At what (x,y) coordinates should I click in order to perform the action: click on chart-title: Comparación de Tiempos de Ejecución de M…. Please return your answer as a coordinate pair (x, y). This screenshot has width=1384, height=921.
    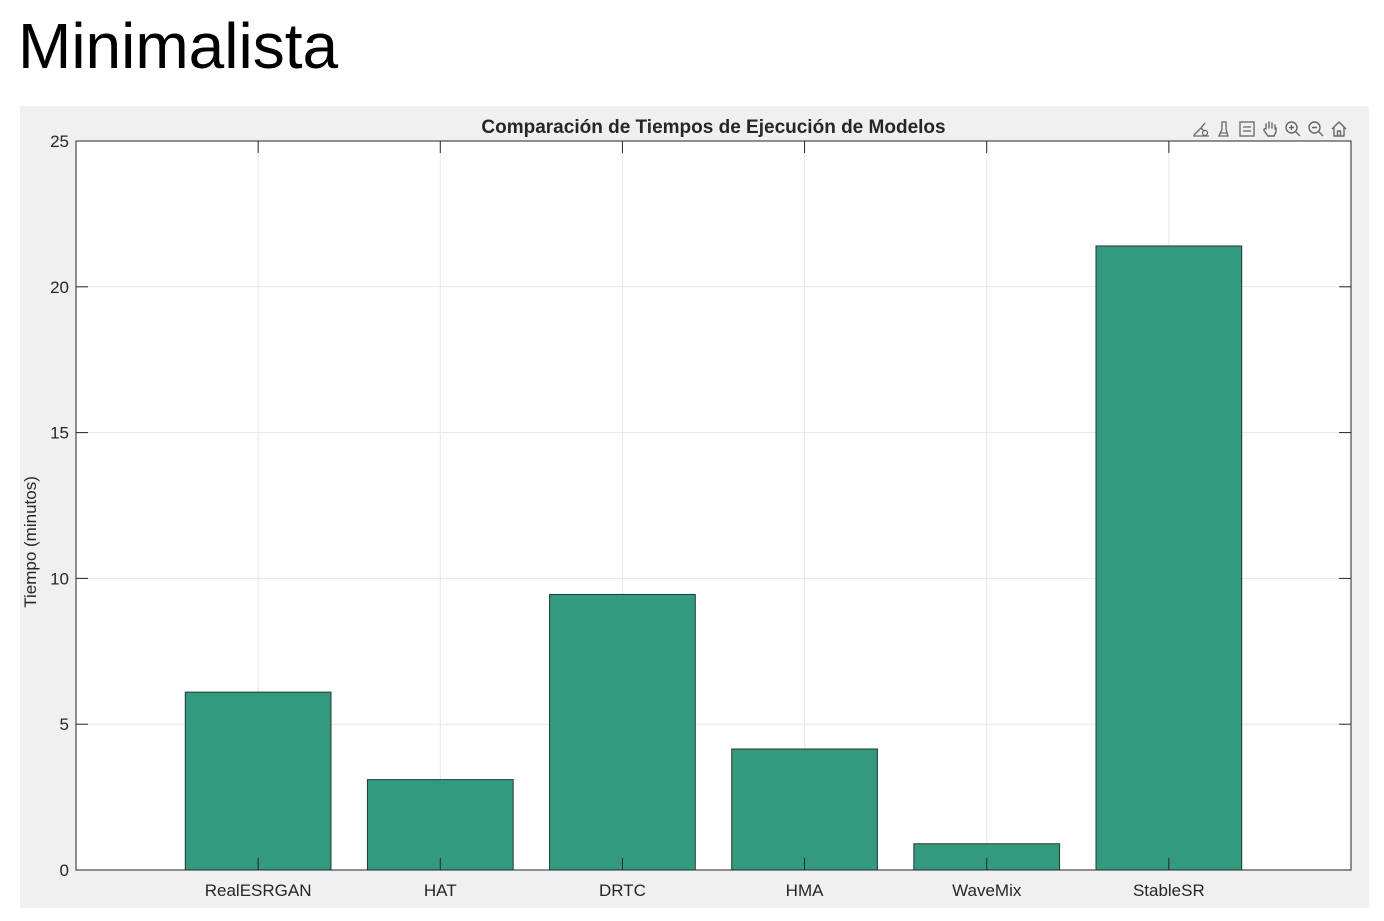
    Looking at the image, I should click on (713, 127).